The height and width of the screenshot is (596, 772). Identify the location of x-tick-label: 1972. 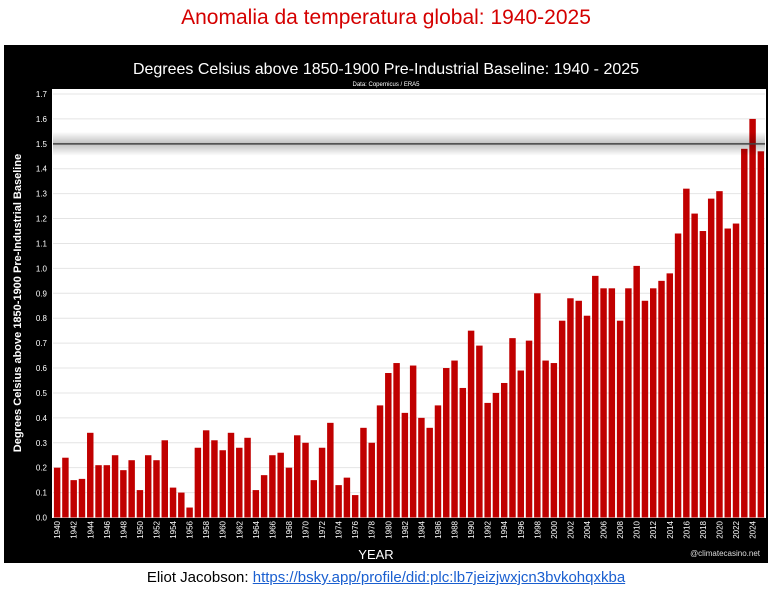
(322, 529).